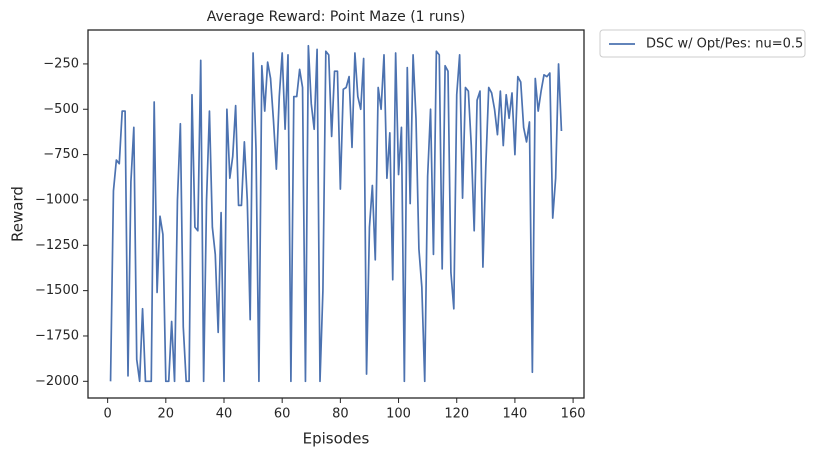 Image resolution: width=839 pixels, height=457 pixels. What do you see at coordinates (61, 154) in the screenshot?
I see `y-tick-label: −750` at bounding box center [61, 154].